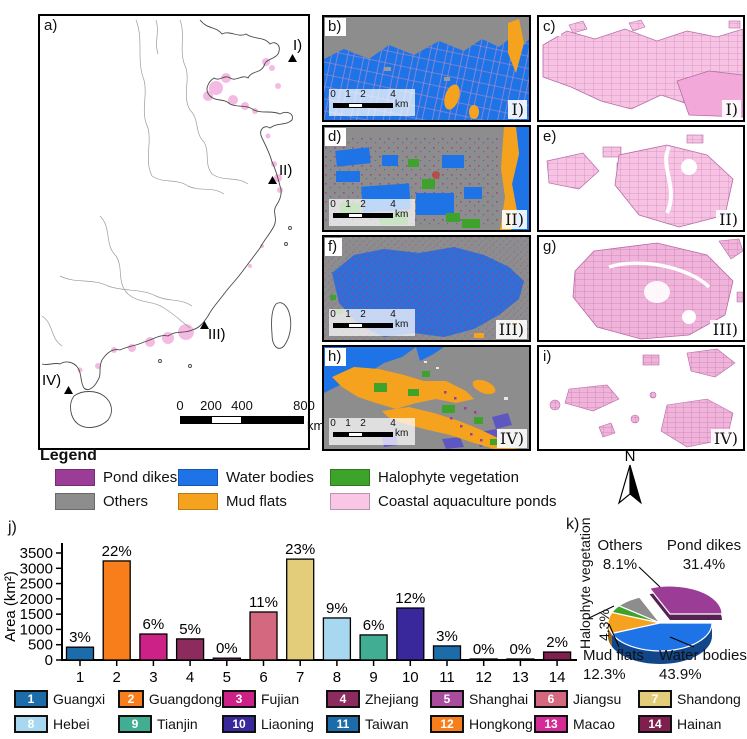  I want to click on x-tick-label: 8, so click(337, 677).